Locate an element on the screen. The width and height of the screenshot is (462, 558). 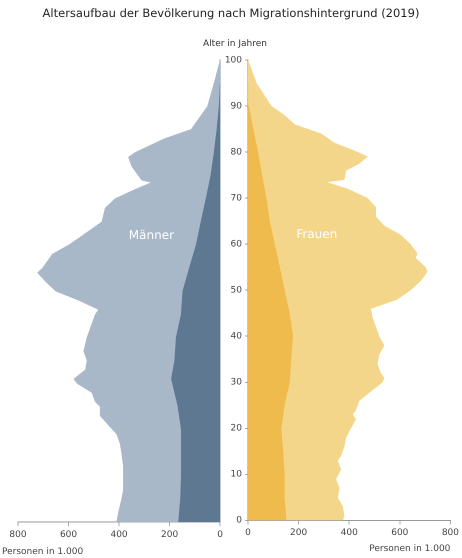
y-tick-label: 10 is located at coordinates (236, 475).